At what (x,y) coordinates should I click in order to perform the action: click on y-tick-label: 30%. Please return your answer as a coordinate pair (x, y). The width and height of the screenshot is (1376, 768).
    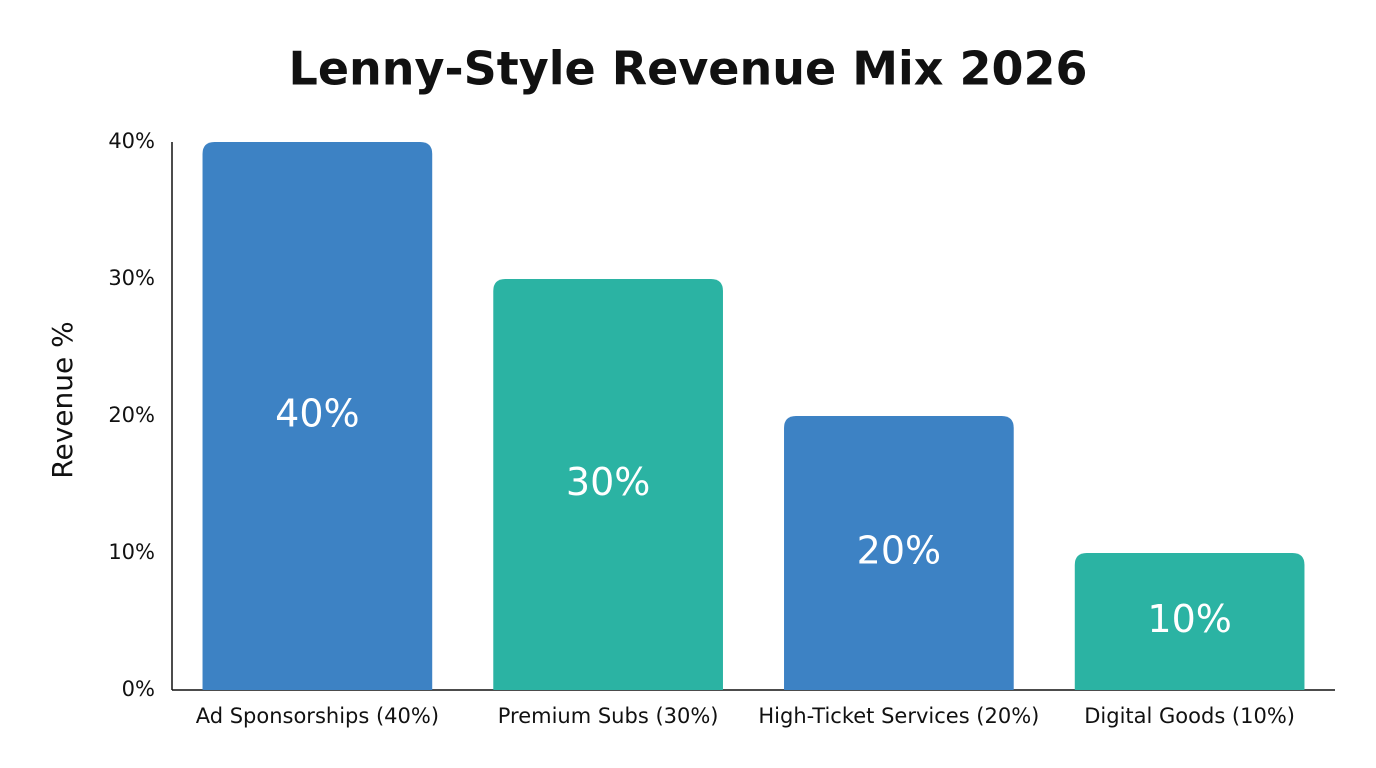
    Looking at the image, I should click on (131, 278).